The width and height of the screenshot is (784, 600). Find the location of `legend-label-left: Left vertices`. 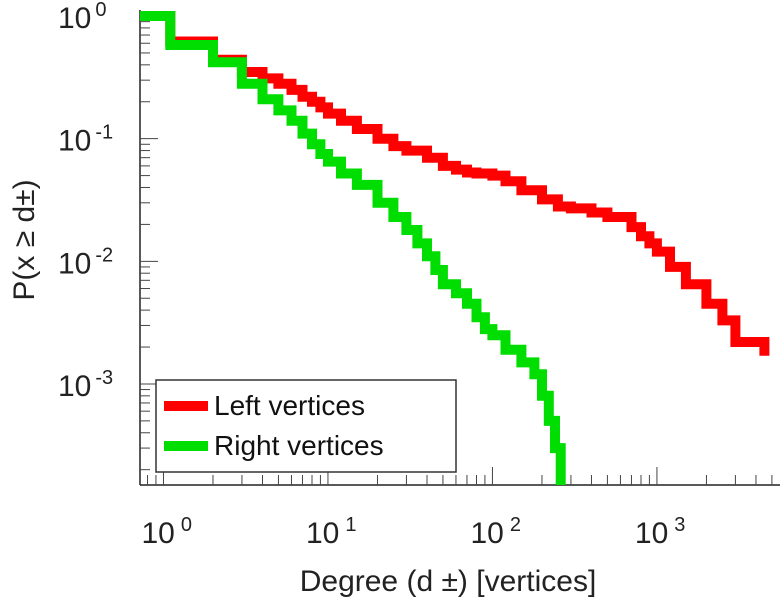

legend-label-left: Left vertices is located at coordinates (289, 405).